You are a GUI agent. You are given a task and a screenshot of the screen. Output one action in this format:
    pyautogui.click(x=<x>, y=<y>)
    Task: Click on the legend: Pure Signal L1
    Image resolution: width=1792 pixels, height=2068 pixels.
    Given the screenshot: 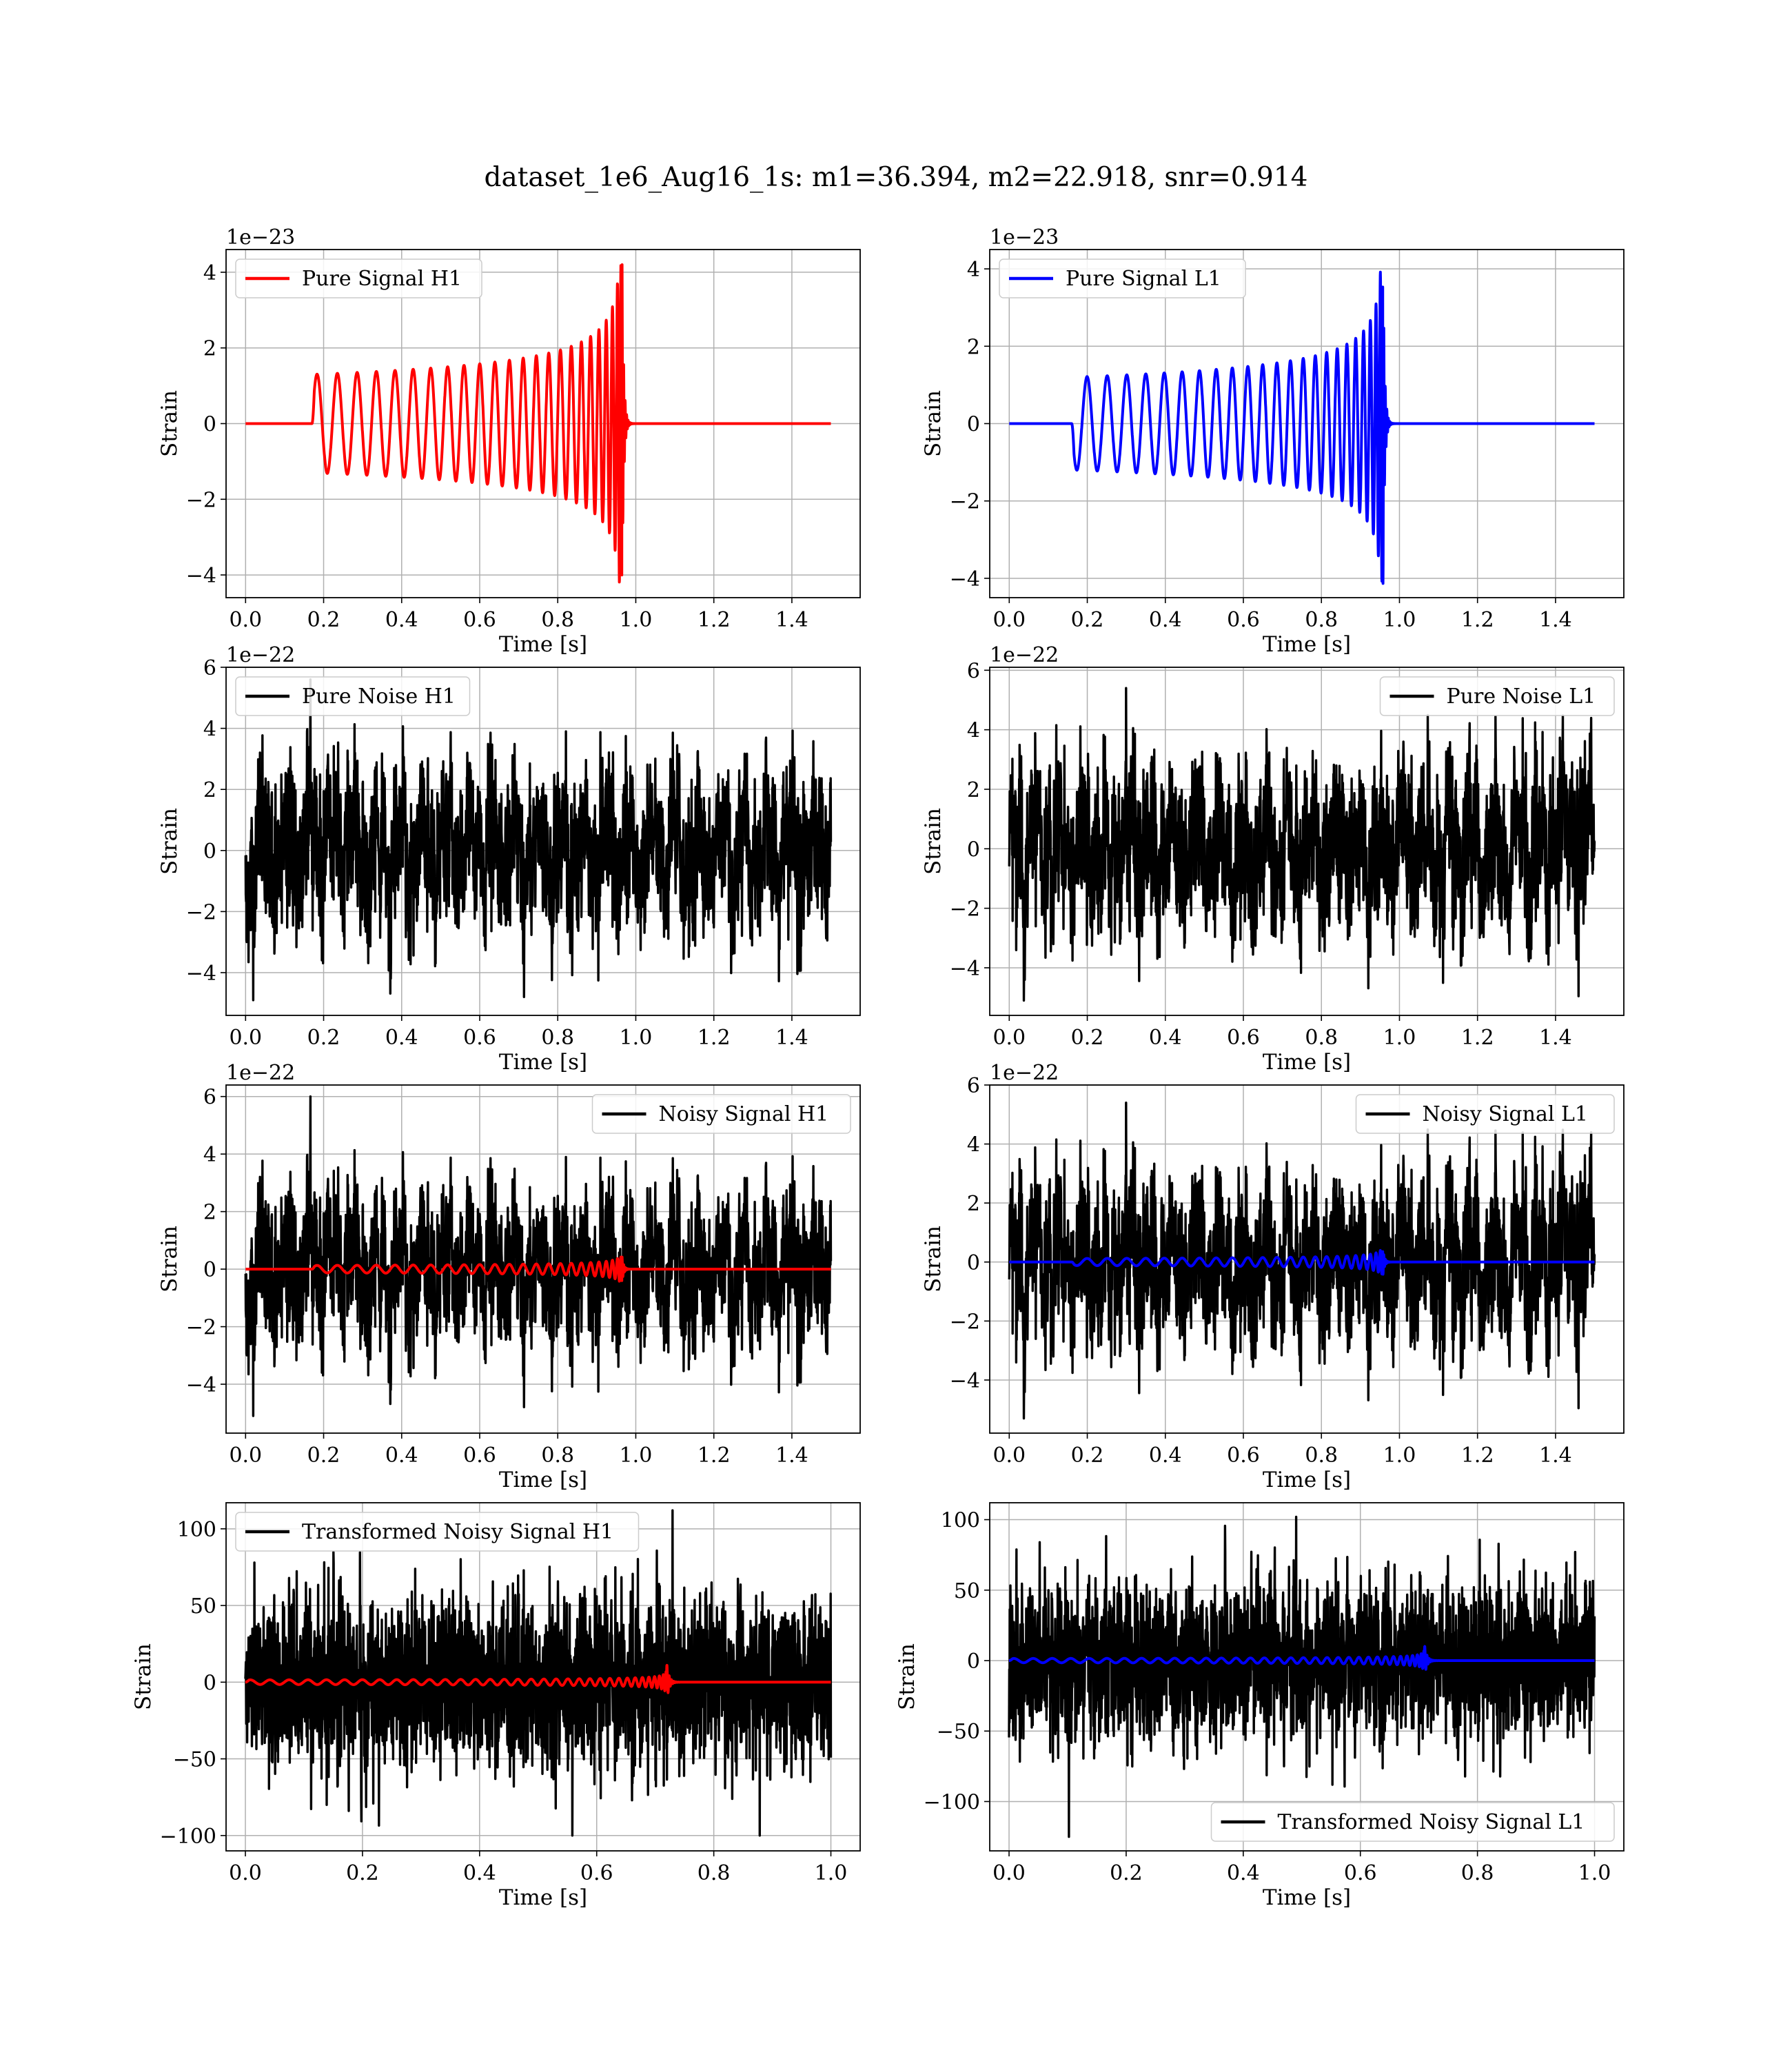 What is the action you would take?
    pyautogui.click(x=1122, y=278)
    